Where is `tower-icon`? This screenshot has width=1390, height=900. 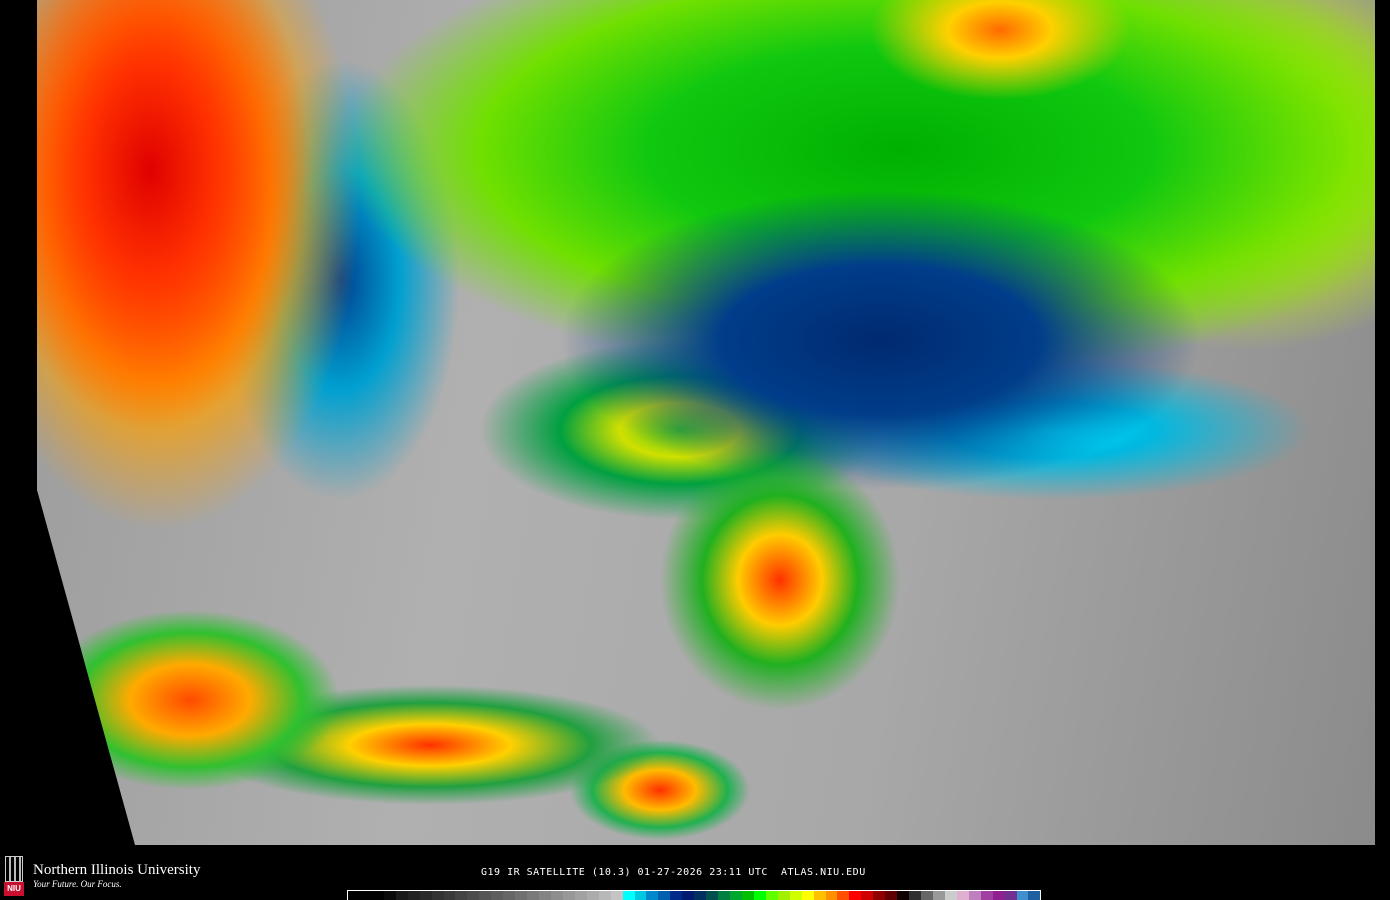
tower-icon is located at coordinates (14, 869).